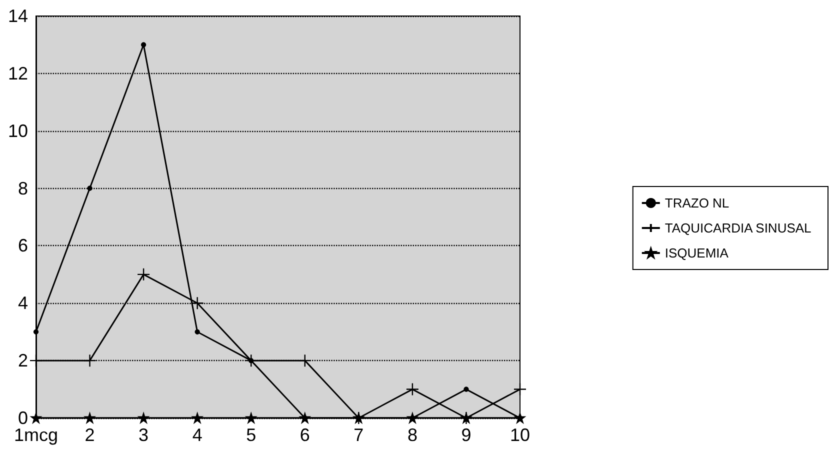 The image size is (838, 456). I want to click on x-tick-label: 8, so click(412, 435).